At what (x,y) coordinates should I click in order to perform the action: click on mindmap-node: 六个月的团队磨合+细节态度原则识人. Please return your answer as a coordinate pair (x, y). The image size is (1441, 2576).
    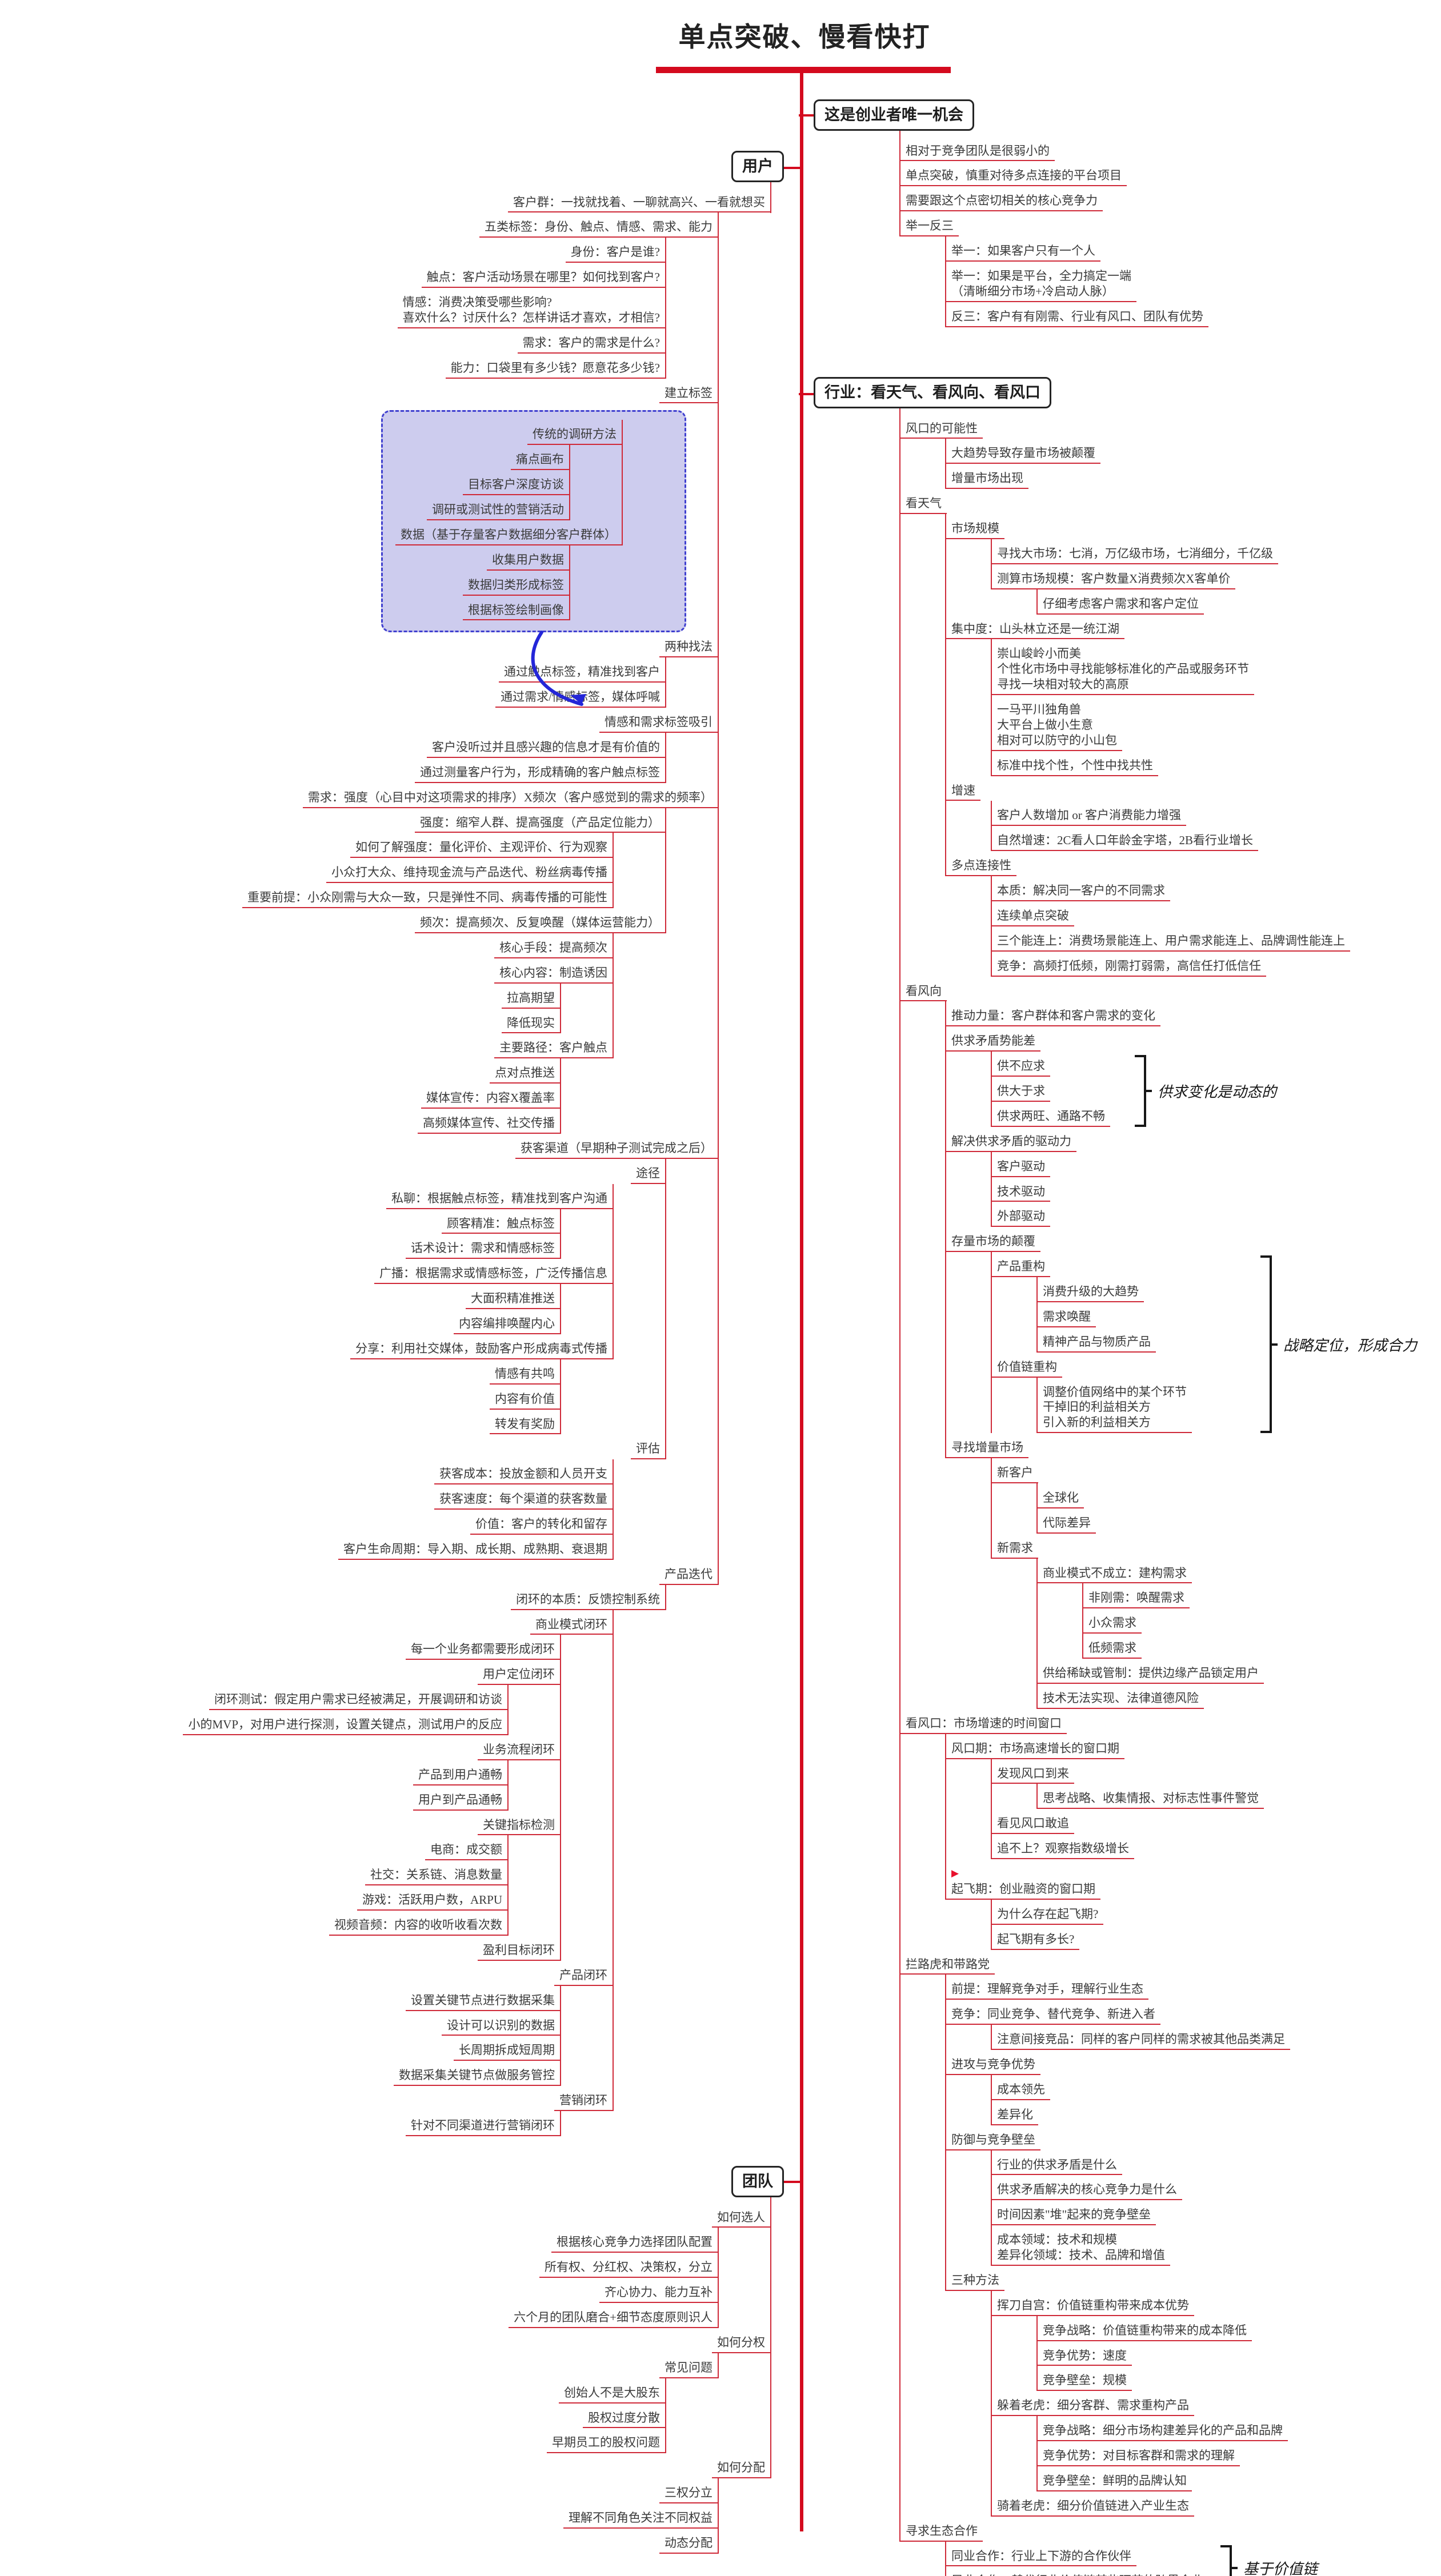
    Looking at the image, I should click on (613, 2318).